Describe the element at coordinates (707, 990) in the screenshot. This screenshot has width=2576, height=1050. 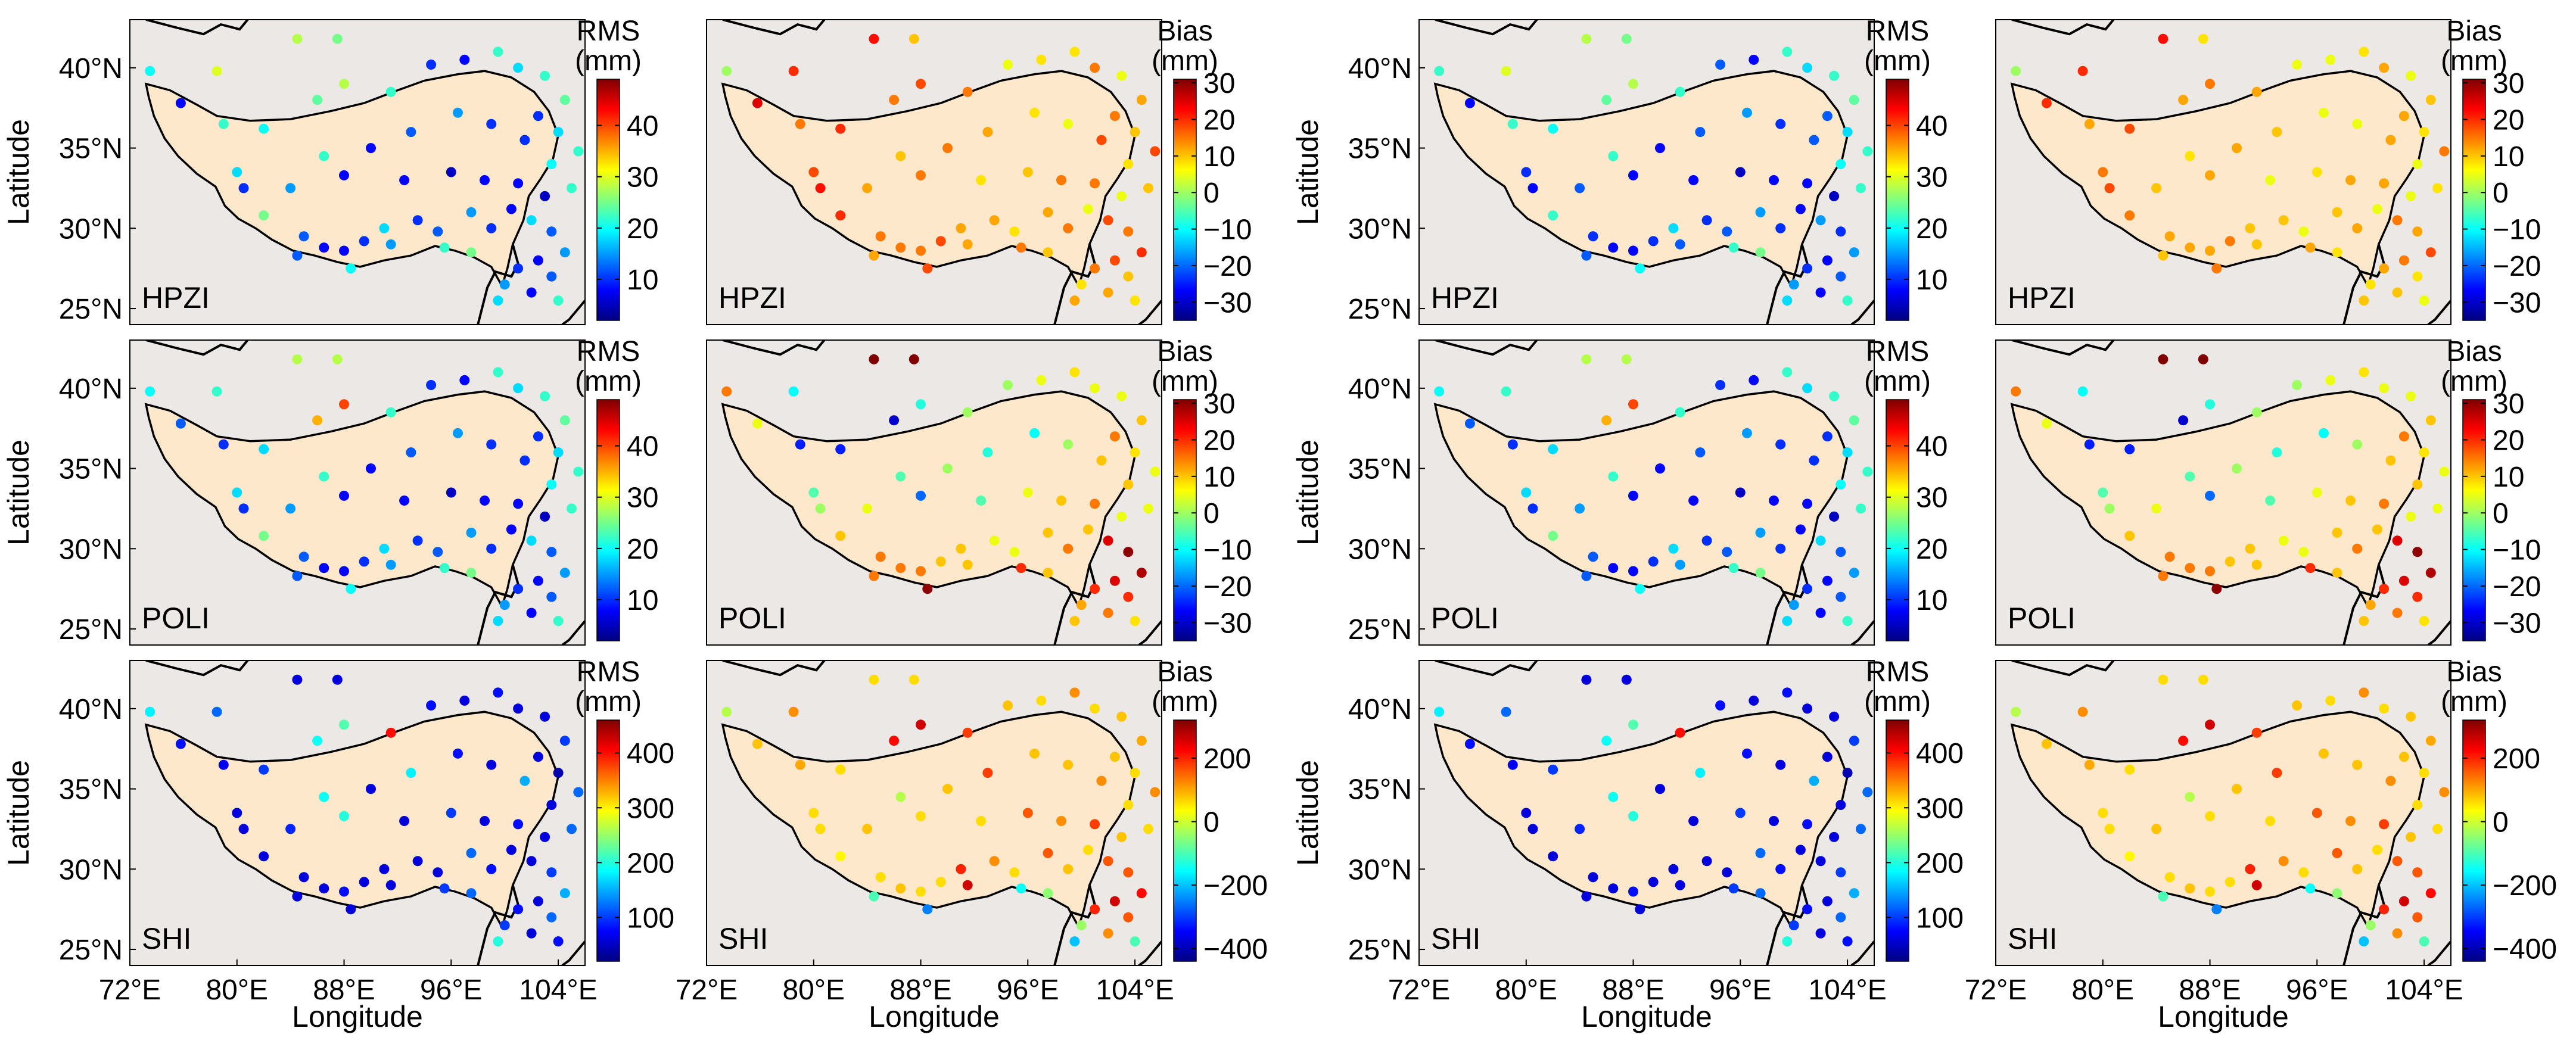
I see `x-tick-label: 72°E` at that location.